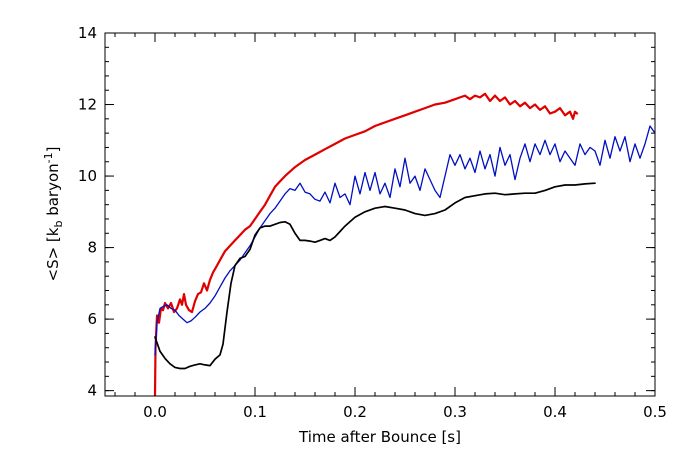 This screenshot has width=683, height=456. I want to click on x-tick-label: 0.1, so click(255, 412).